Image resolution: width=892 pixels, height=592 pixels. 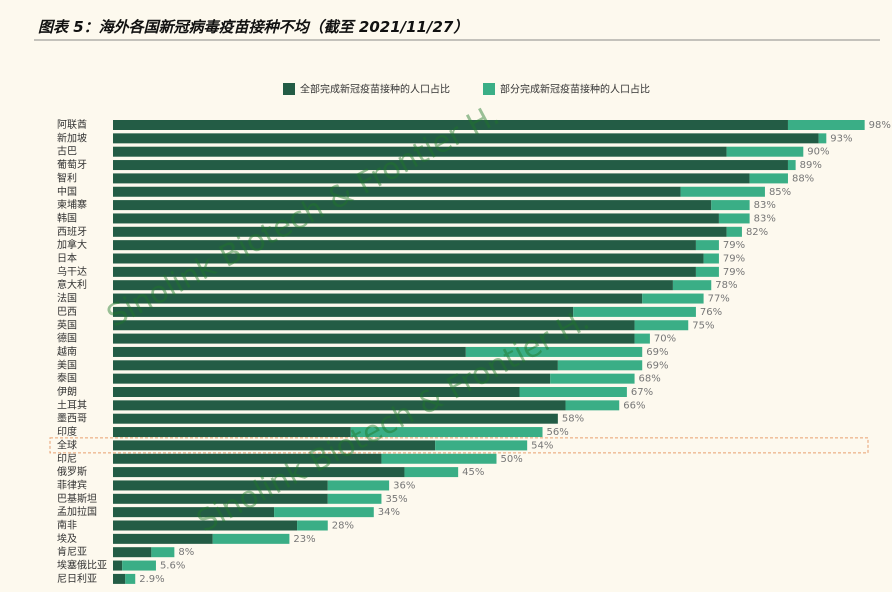 What do you see at coordinates (811, 165) in the screenshot?
I see `total-label: 89%` at bounding box center [811, 165].